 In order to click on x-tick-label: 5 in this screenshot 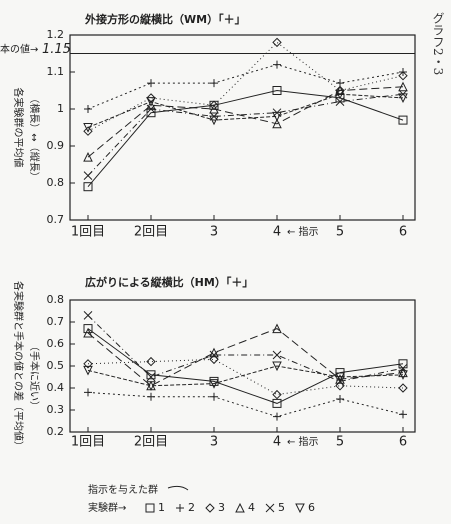, I will do `click(340, 232)`.